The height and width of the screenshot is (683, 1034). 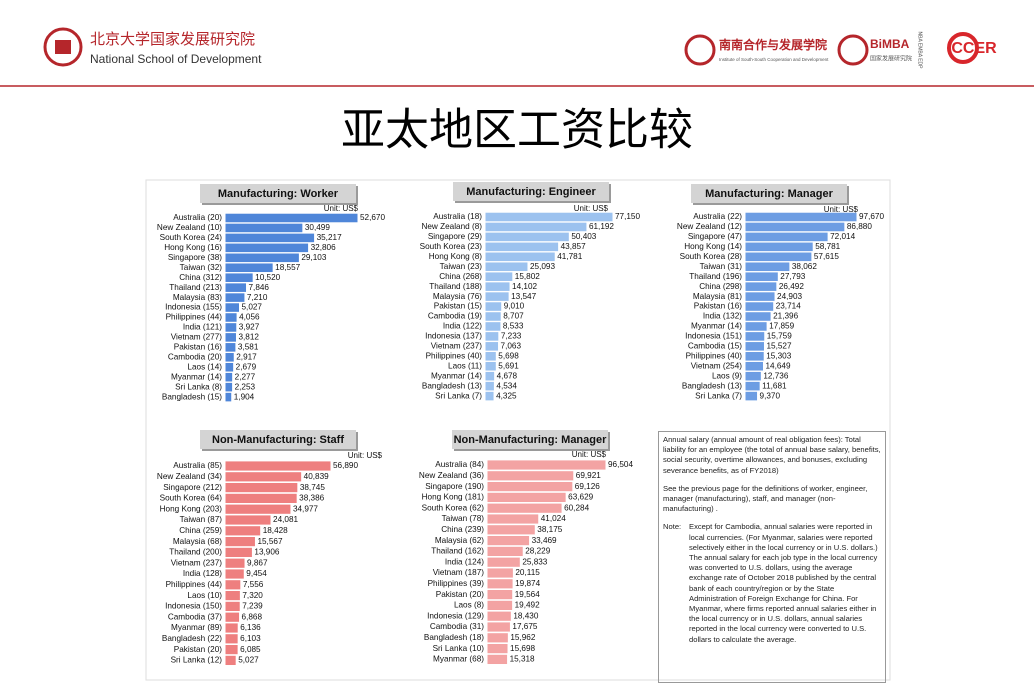 What do you see at coordinates (191, 498) in the screenshot?
I see `category-label: South Korea (64)` at bounding box center [191, 498].